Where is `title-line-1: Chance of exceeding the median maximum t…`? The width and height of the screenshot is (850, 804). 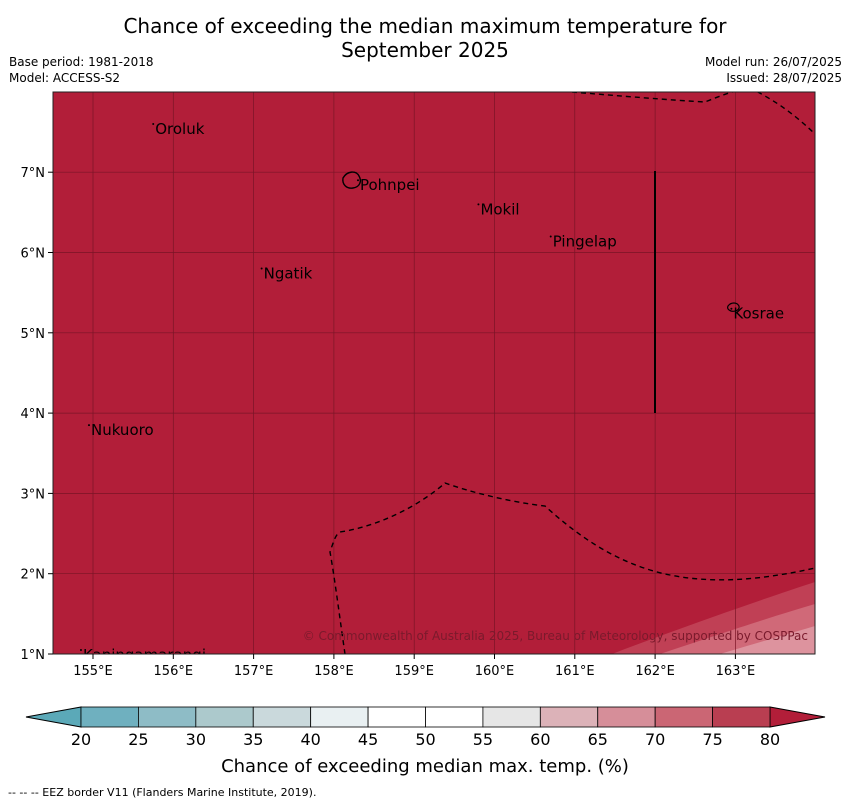 title-line-1: Chance of exceeding the median maximum t… is located at coordinates (425, 26).